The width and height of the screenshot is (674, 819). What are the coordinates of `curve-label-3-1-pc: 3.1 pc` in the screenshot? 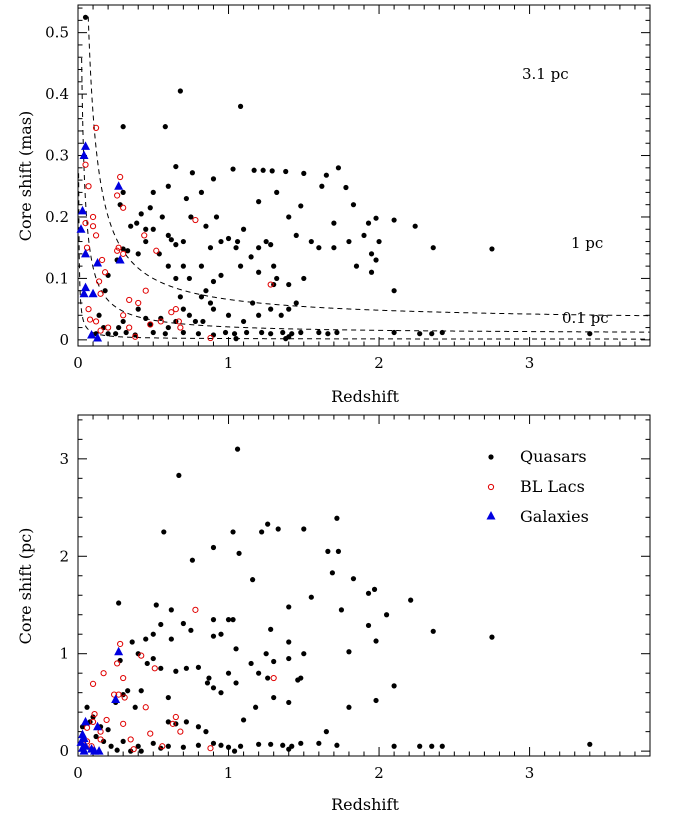 It's located at (545, 74).